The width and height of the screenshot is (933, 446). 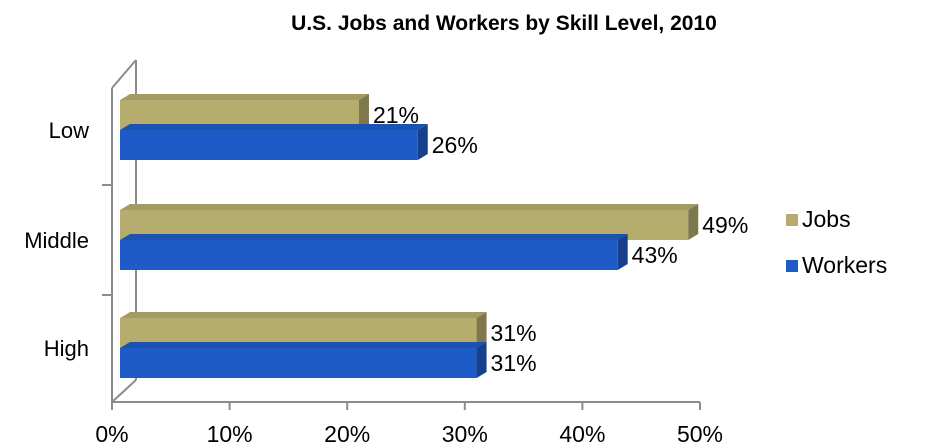 What do you see at coordinates (700, 433) in the screenshot?
I see `tick-label: 50%` at bounding box center [700, 433].